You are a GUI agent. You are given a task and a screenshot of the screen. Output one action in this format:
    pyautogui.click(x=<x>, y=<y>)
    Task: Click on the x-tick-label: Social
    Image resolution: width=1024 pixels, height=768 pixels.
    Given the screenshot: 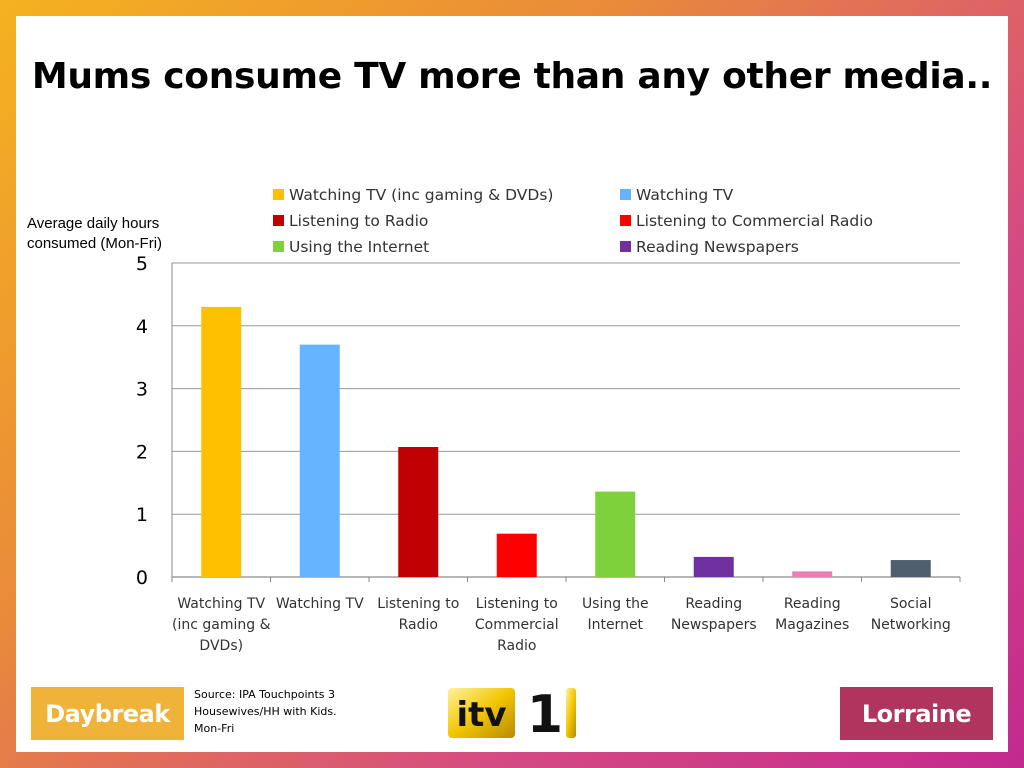 What is the action you would take?
    pyautogui.click(x=911, y=604)
    